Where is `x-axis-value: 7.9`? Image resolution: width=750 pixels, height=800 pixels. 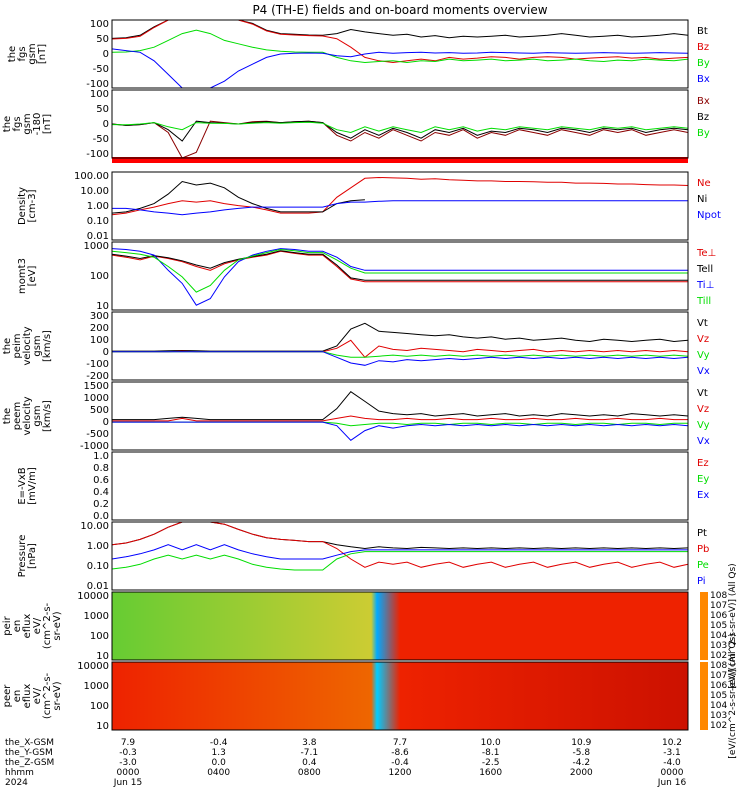 x-axis-value: 7.9 is located at coordinates (128, 743).